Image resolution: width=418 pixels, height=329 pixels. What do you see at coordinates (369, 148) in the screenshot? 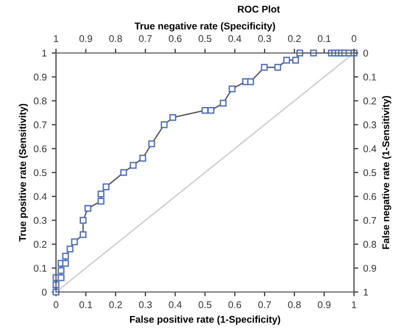
I see `y2-tick-label: 0.4` at bounding box center [369, 148].